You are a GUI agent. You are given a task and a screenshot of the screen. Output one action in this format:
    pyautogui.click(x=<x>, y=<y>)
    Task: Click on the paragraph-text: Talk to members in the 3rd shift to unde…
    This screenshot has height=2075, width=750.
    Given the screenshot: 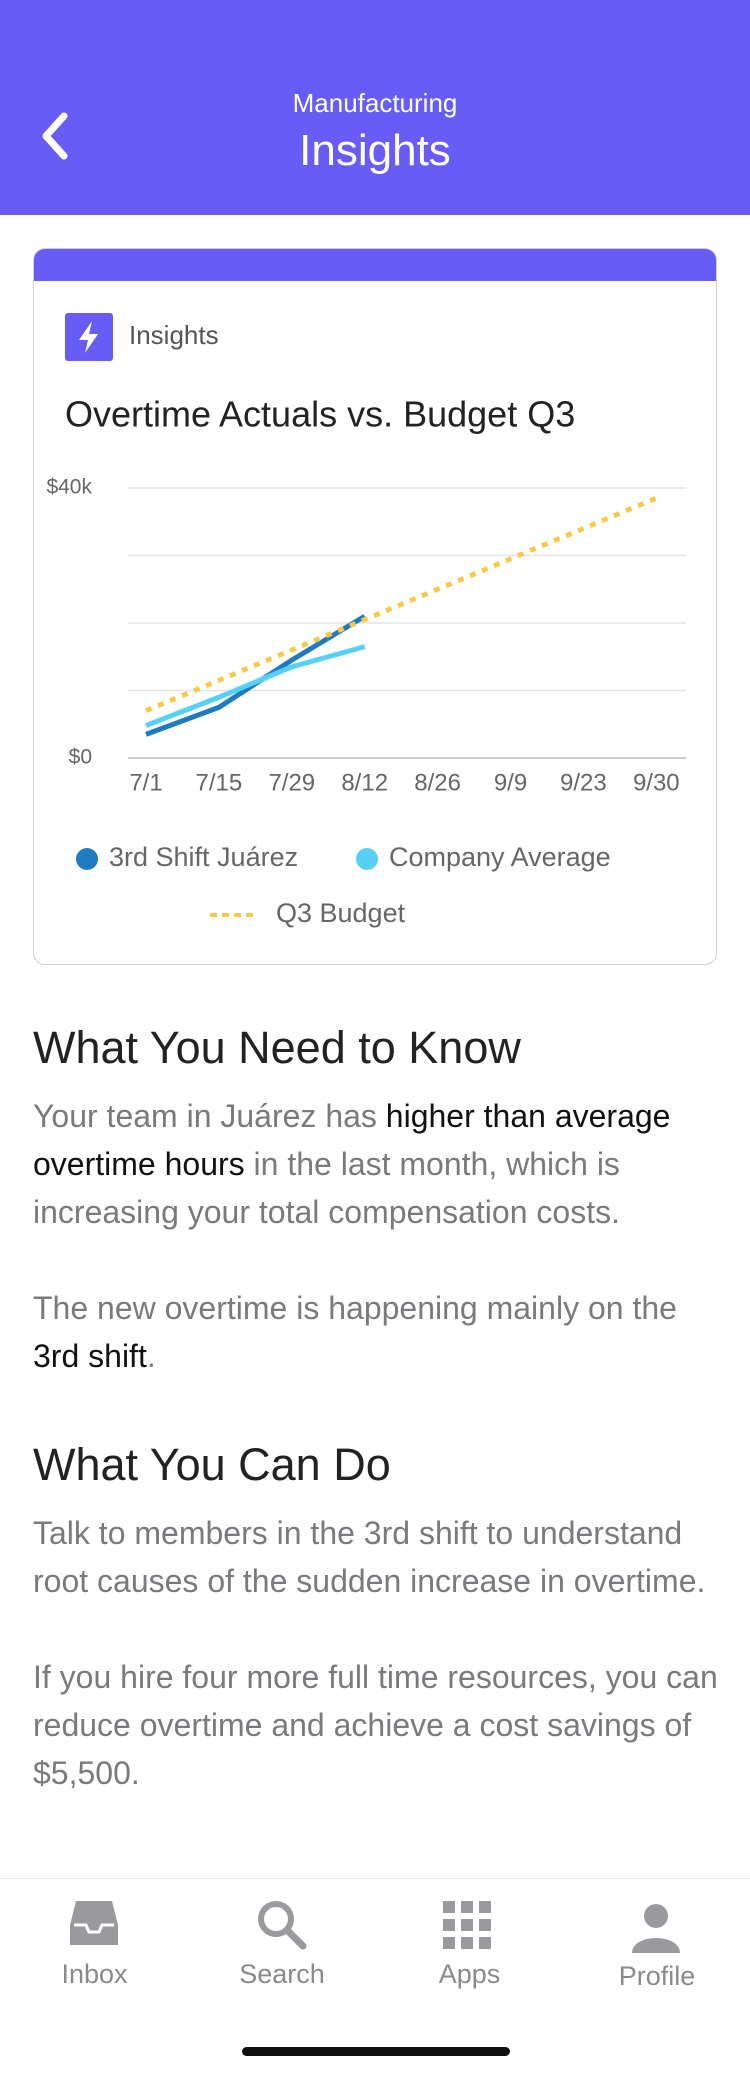 What is the action you would take?
    pyautogui.click(x=369, y=1557)
    